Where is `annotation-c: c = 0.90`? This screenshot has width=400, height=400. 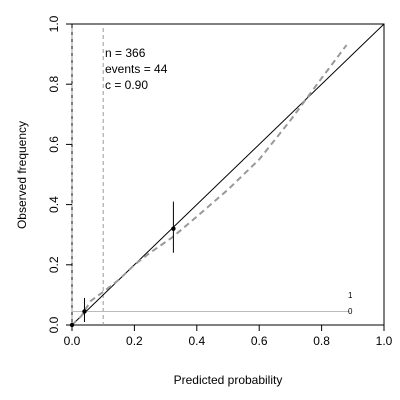 annotation-c: c = 0.90 is located at coordinates (126, 85).